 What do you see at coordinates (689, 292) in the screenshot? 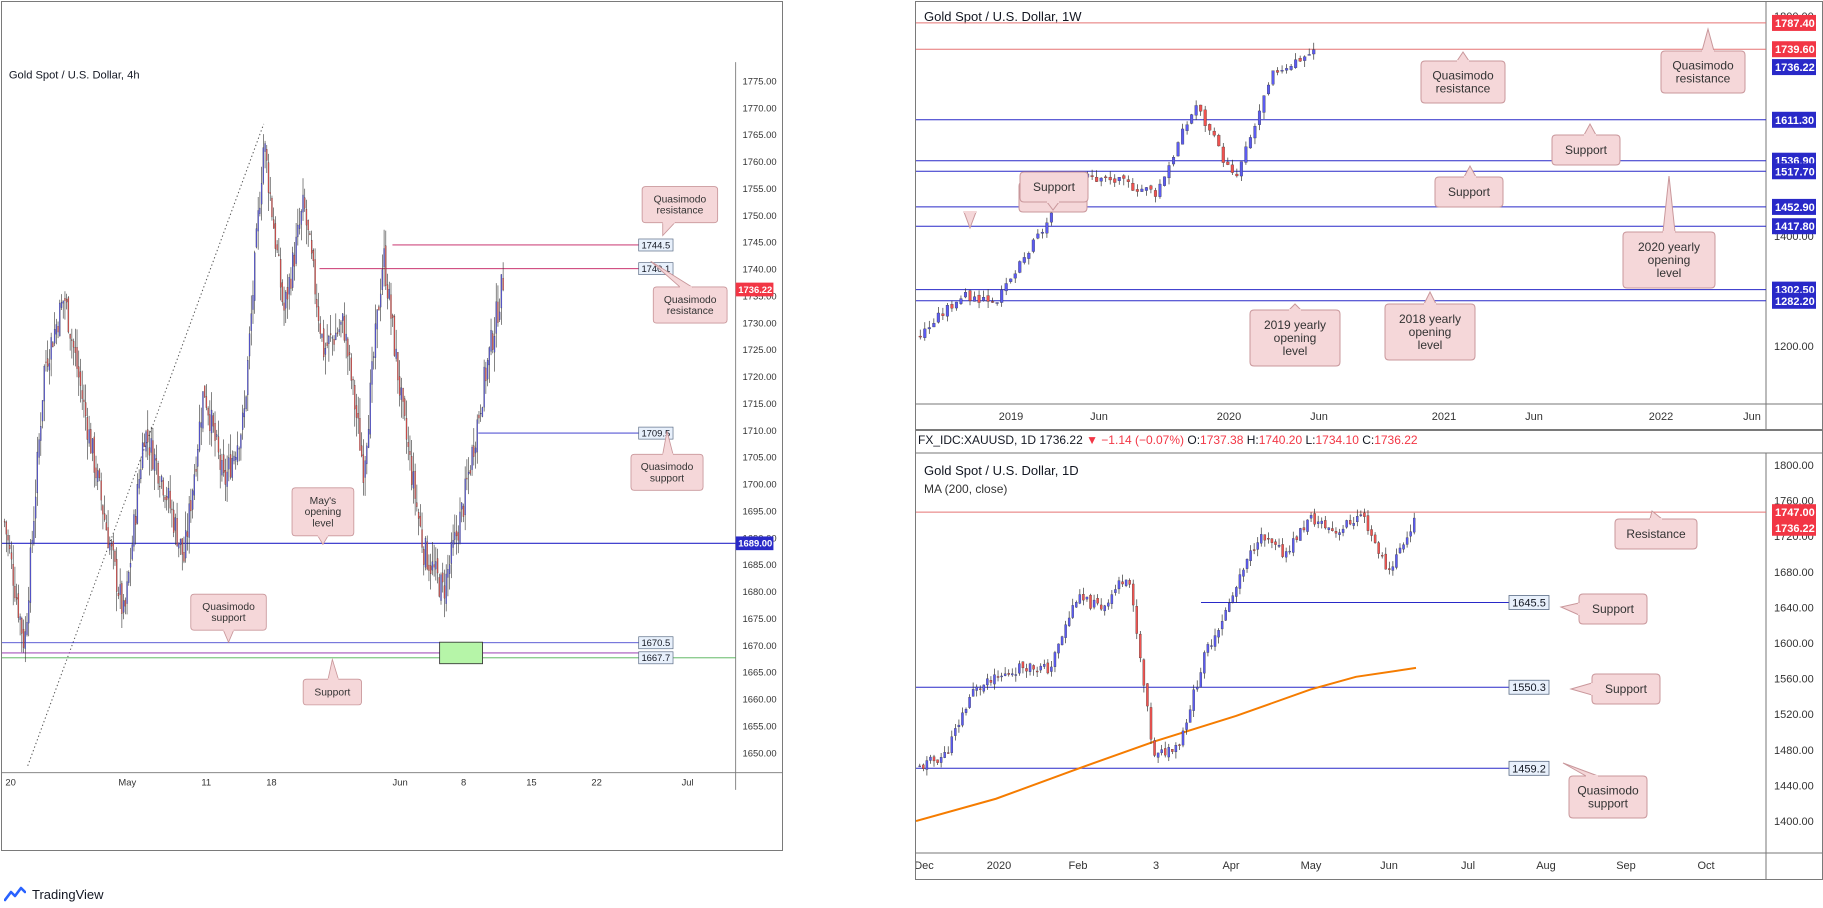
I see `h4-callout-quasimodo-resistance-lower: Quasimodo resistance` at bounding box center [689, 292].